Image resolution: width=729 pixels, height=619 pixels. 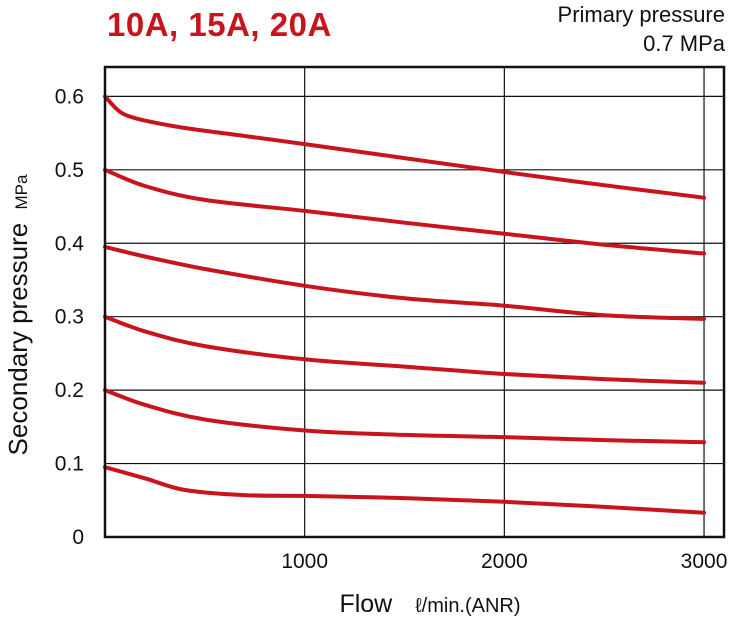 I want to click on primary-pressure-value: 0.7 MPa, so click(x=684, y=43).